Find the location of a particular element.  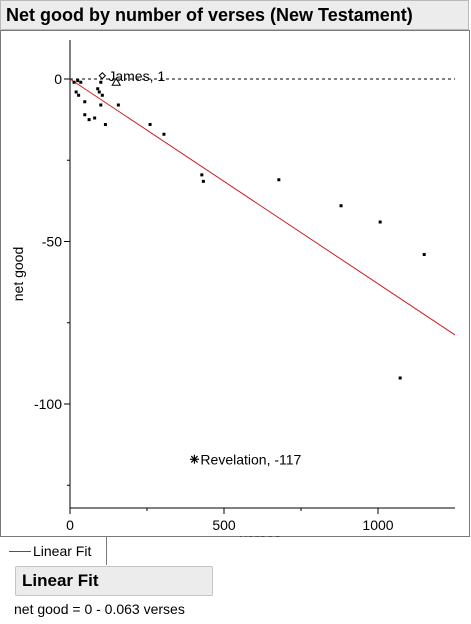

x-tick-label: 0 is located at coordinates (70, 525).